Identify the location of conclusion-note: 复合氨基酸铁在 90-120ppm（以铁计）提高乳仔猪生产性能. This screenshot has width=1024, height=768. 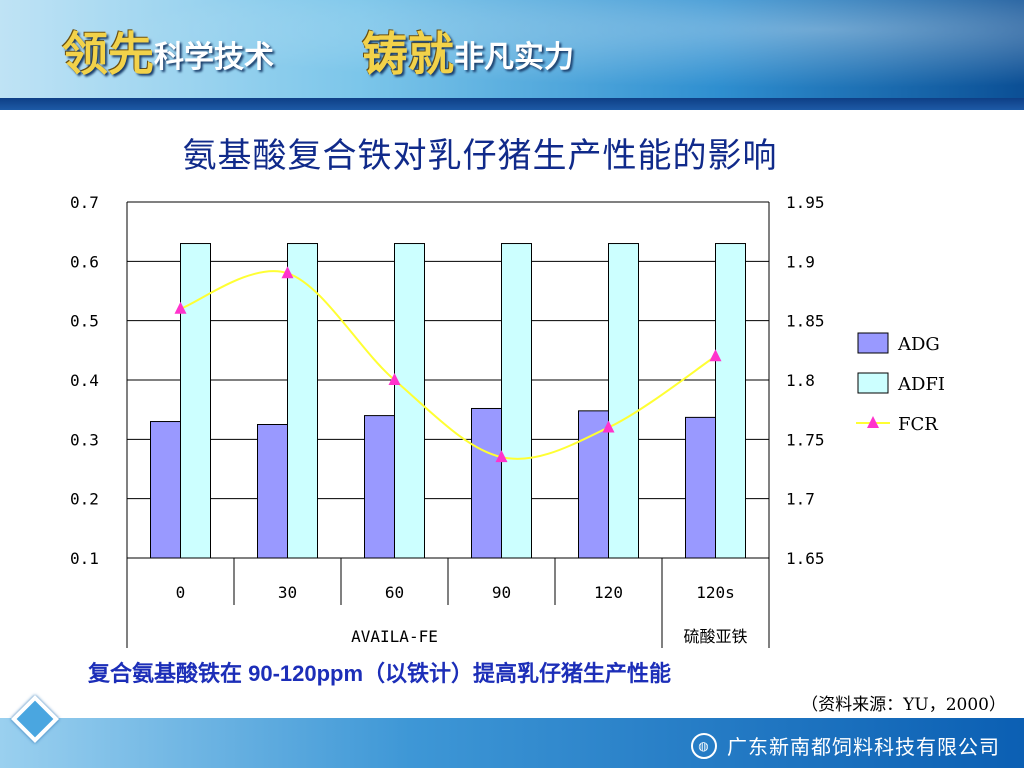
(380, 673).